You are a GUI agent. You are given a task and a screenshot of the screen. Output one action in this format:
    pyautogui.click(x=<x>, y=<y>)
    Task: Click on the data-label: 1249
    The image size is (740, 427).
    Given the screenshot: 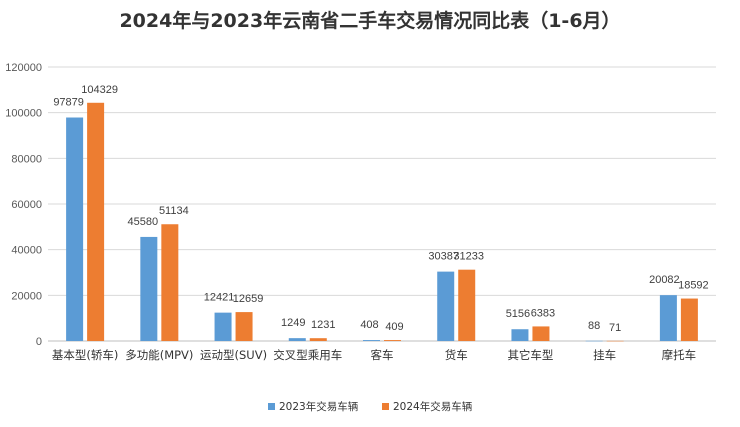 What is the action you would take?
    pyautogui.click(x=293, y=323)
    